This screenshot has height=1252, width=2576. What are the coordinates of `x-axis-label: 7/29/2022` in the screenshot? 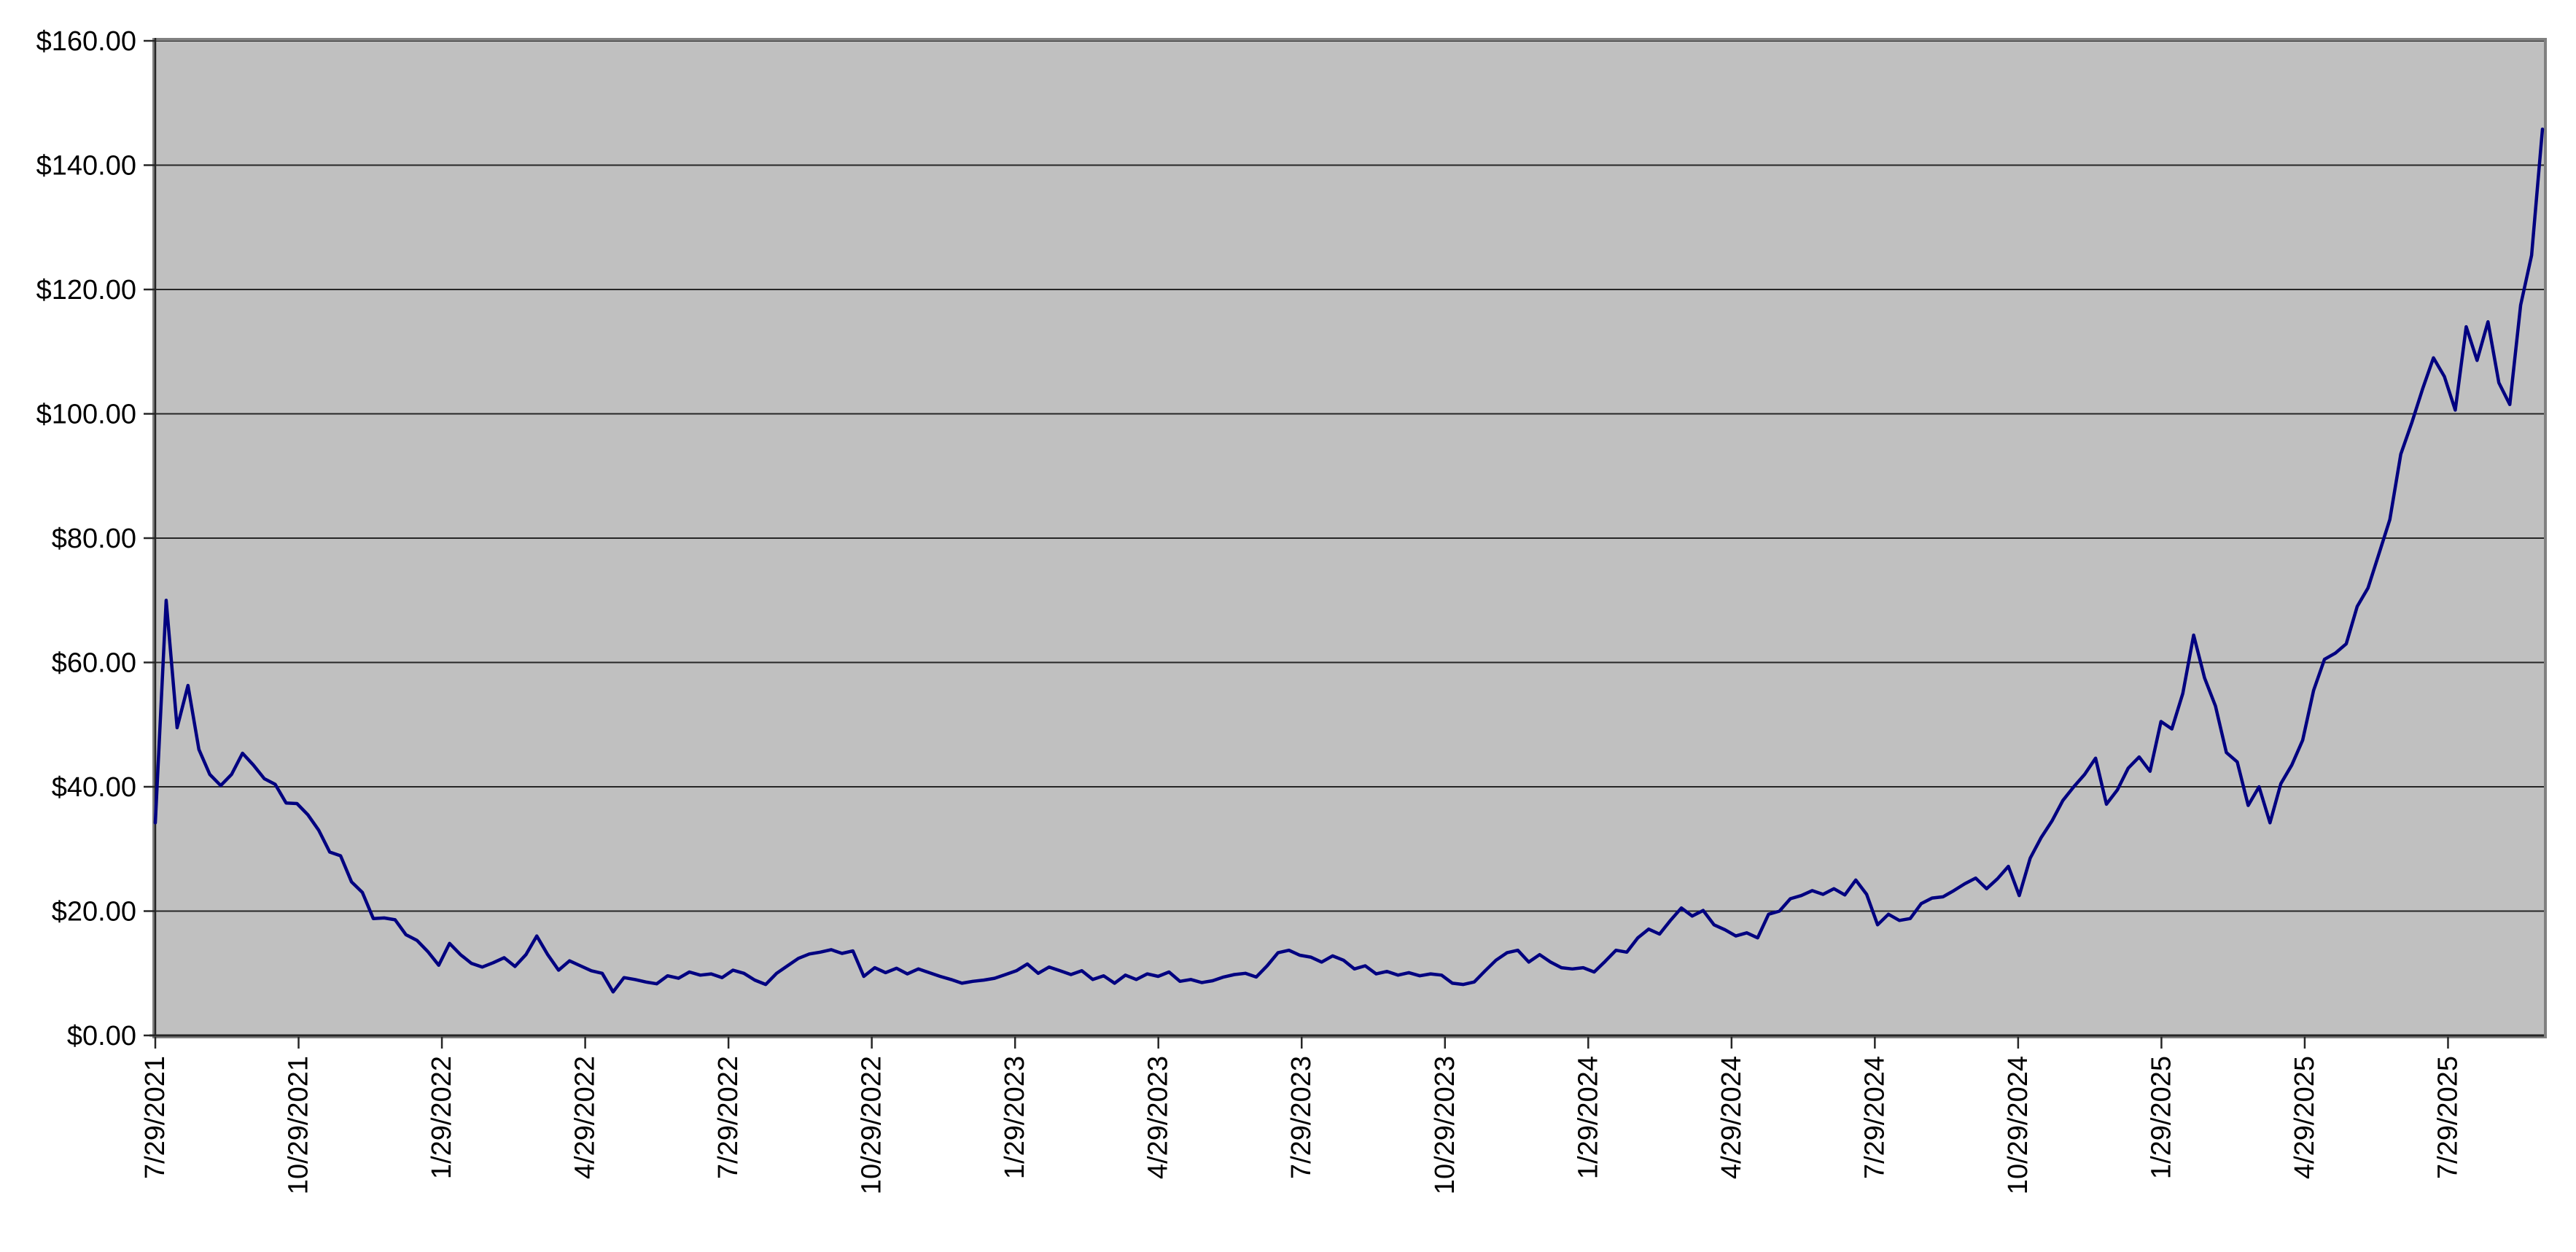 It's located at (728, 1117).